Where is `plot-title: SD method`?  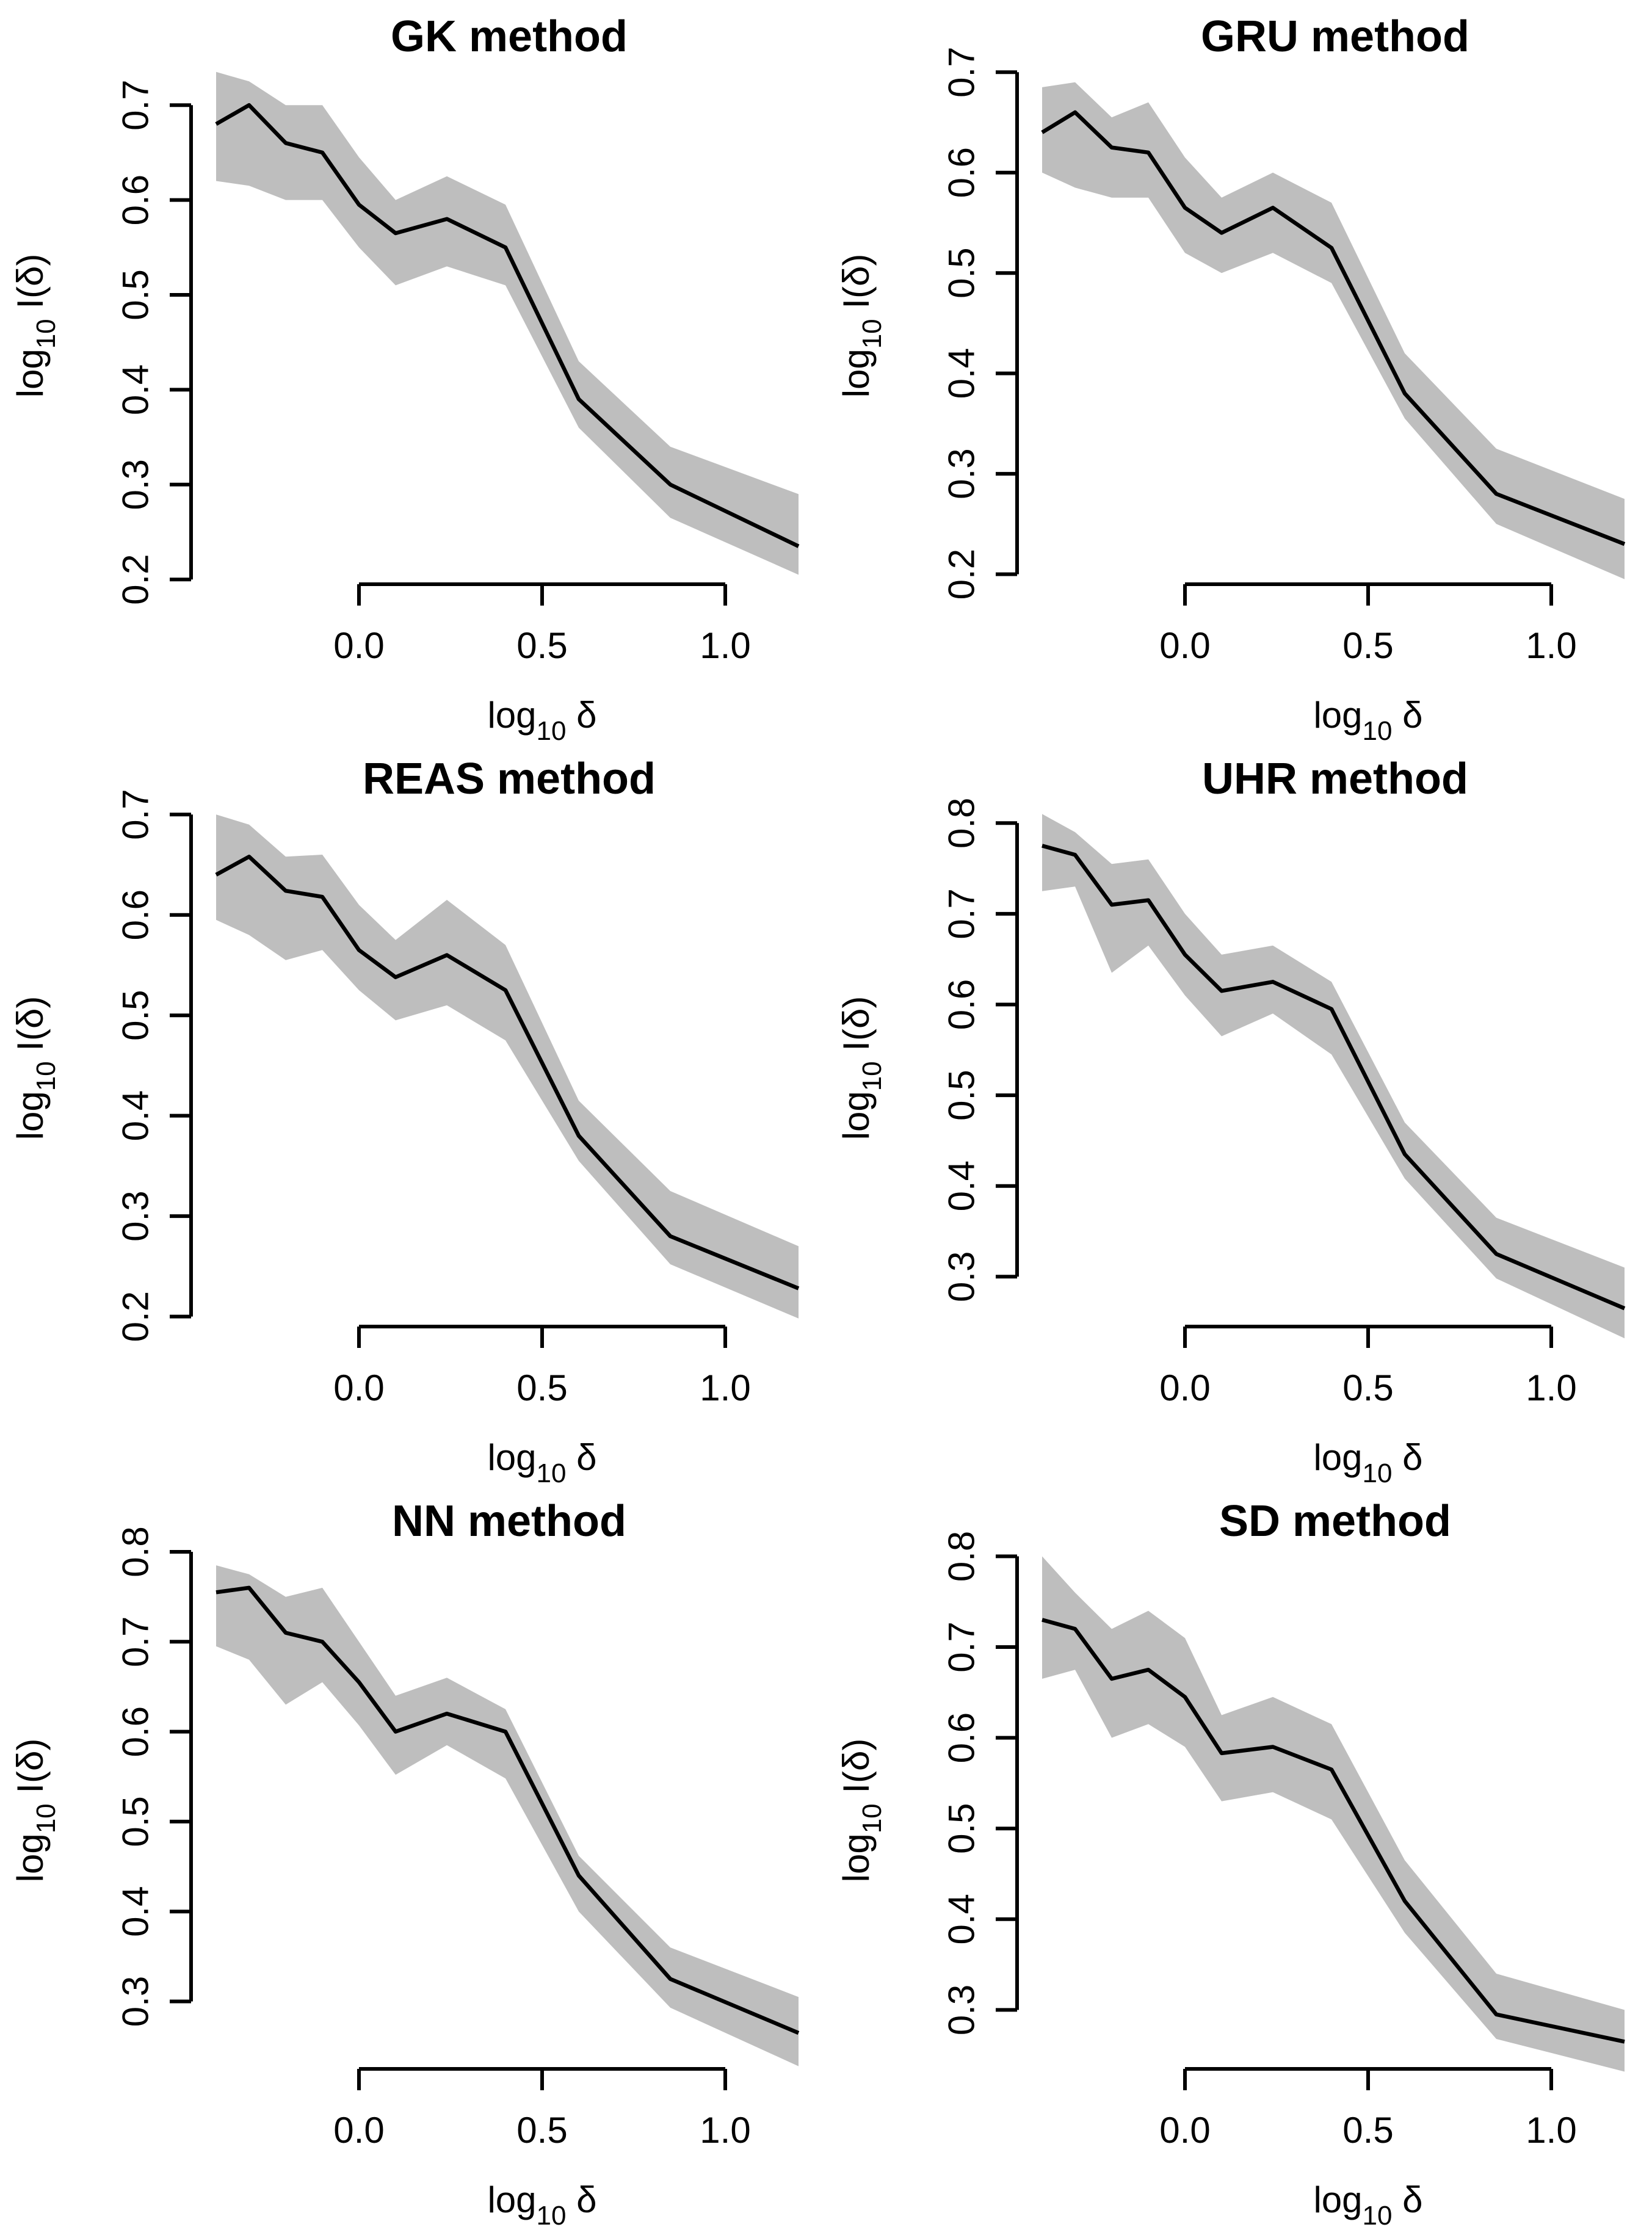
plot-title: SD method is located at coordinates (1335, 1521).